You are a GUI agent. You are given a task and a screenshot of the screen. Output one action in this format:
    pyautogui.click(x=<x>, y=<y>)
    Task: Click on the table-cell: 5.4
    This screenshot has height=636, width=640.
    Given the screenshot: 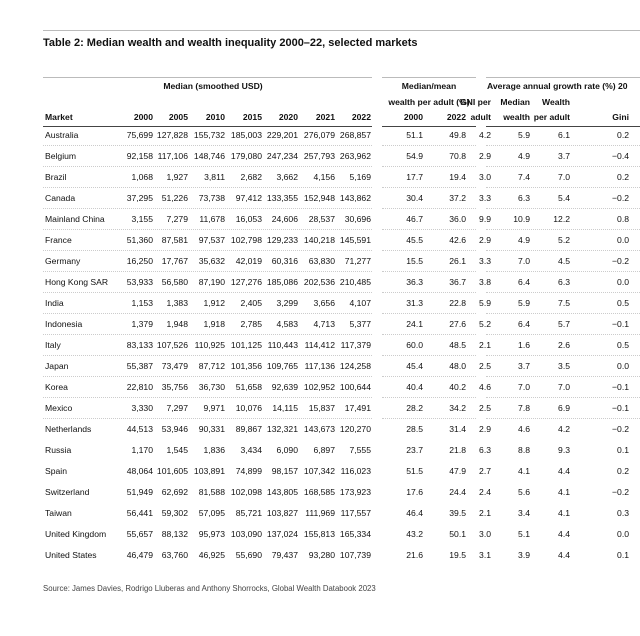 What is the action you would take?
    pyautogui.click(x=564, y=198)
    